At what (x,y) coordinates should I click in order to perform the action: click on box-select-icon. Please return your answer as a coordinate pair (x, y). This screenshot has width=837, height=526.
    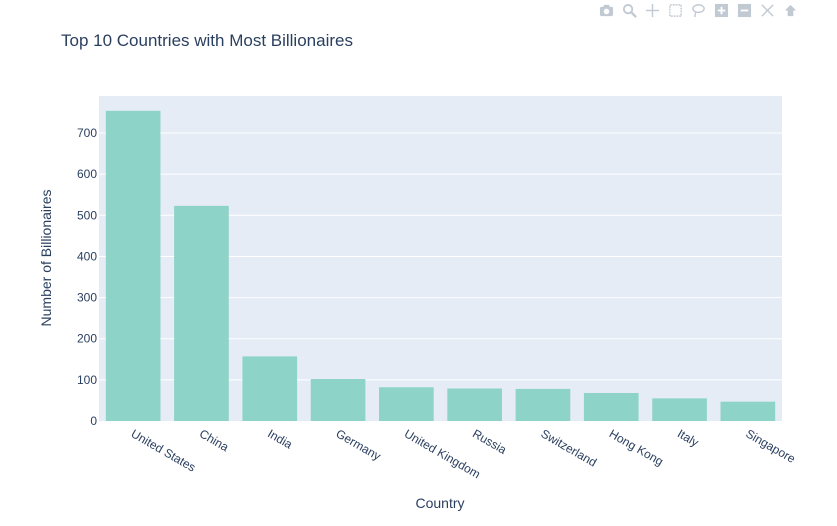
    Looking at the image, I should click on (675, 10).